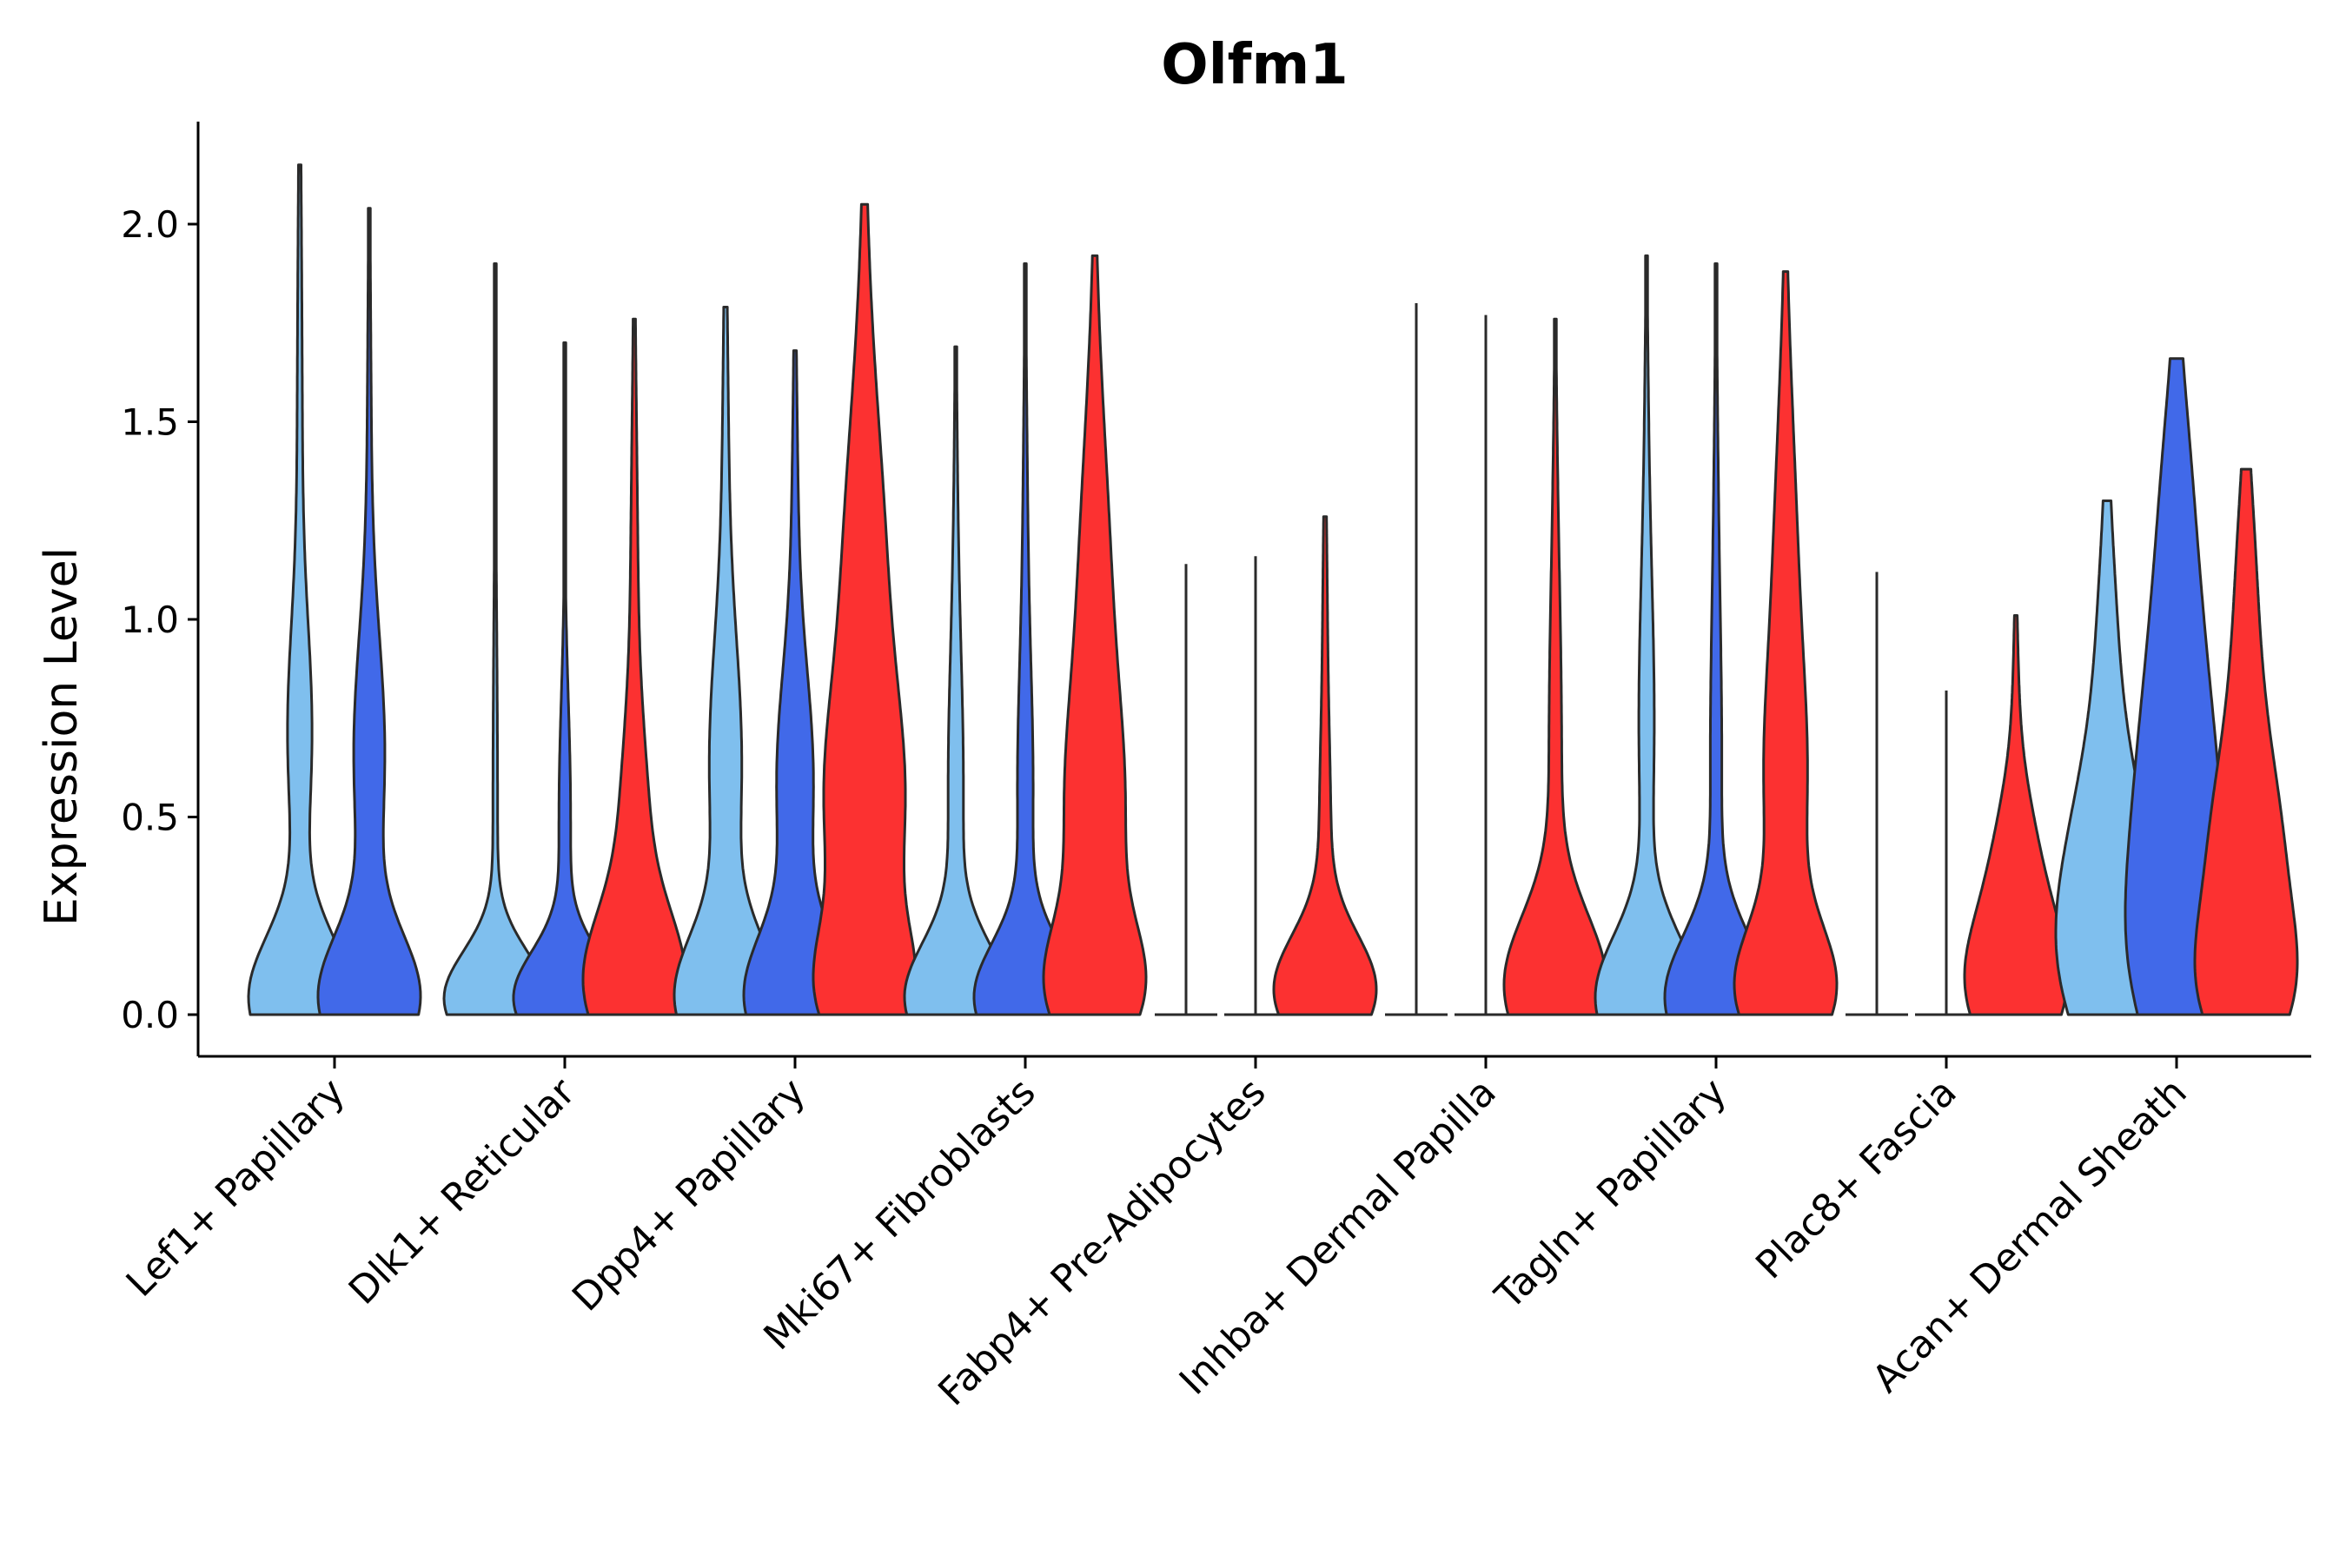 This screenshot has height=1568, width=2346. I want to click on y-tick-label: 2.0, so click(150, 224).